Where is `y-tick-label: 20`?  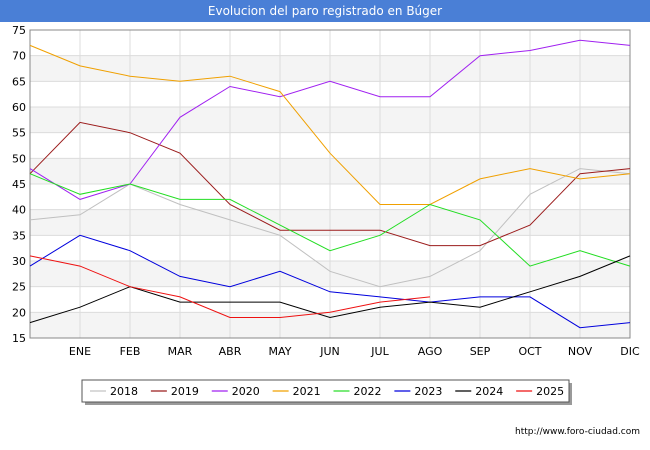 y-tick-label: 20 is located at coordinates (19, 312).